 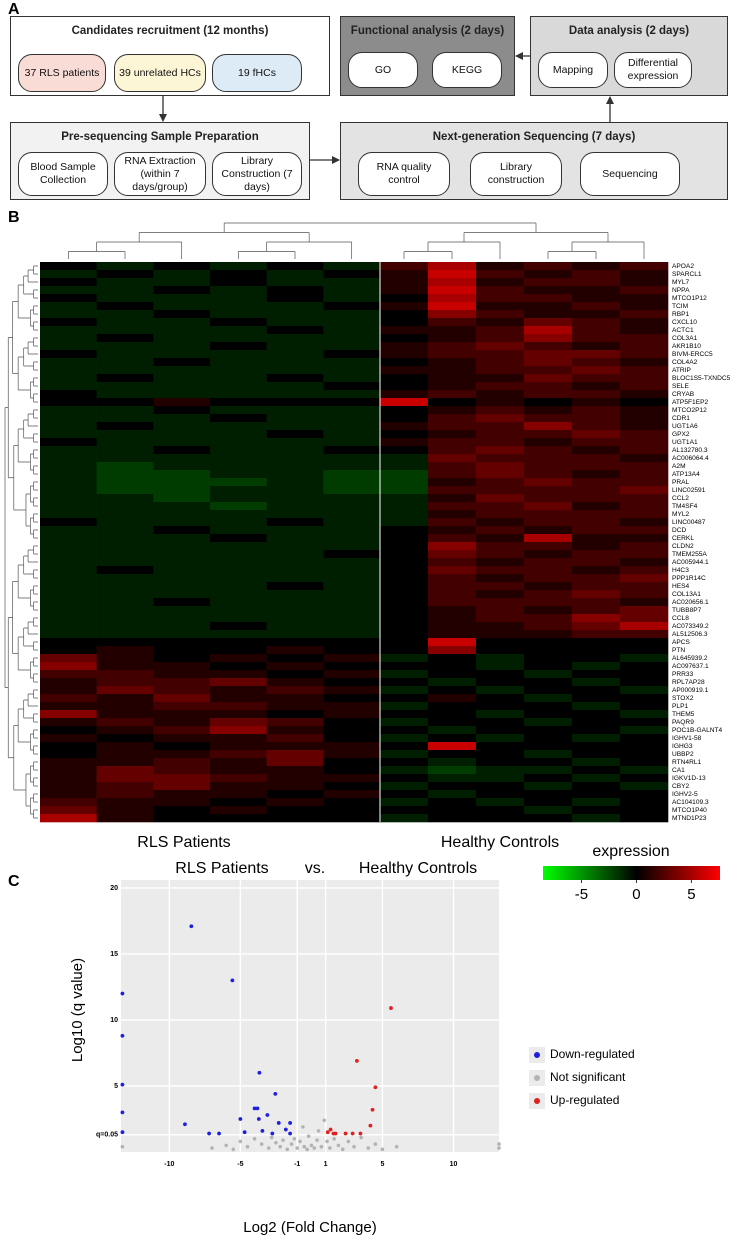 What do you see at coordinates (690, 458) in the screenshot?
I see `row-label: AC006064.4` at bounding box center [690, 458].